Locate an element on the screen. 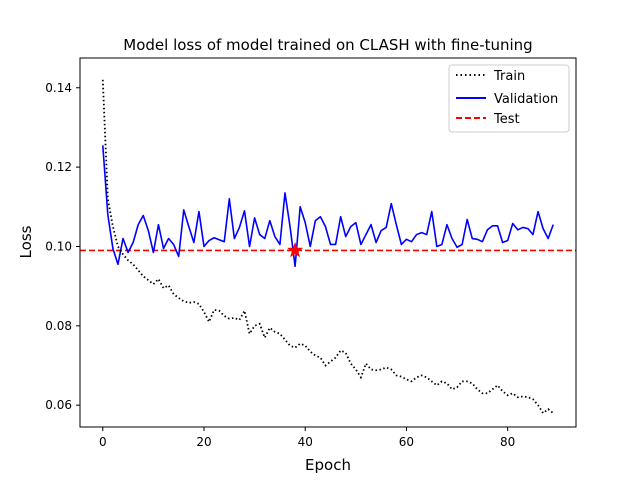 The height and width of the screenshot is (480, 640). y-tick-label: 0.08 is located at coordinates (58, 326).